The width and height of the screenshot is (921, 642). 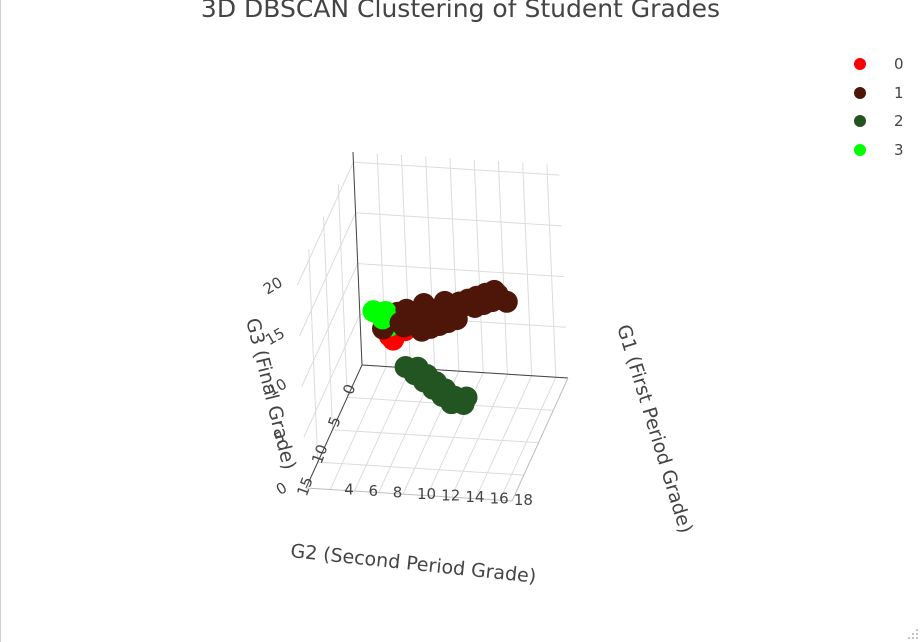 What do you see at coordinates (413, 564) in the screenshot?
I see `y-axis-title: G2 (Second Period Grade)` at bounding box center [413, 564].